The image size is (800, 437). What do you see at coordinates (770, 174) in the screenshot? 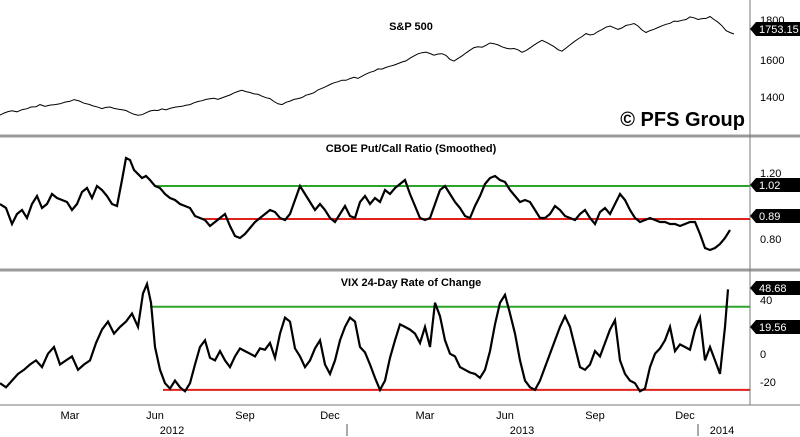
I see `pc-tick-1-20: 1.20` at bounding box center [770, 174].